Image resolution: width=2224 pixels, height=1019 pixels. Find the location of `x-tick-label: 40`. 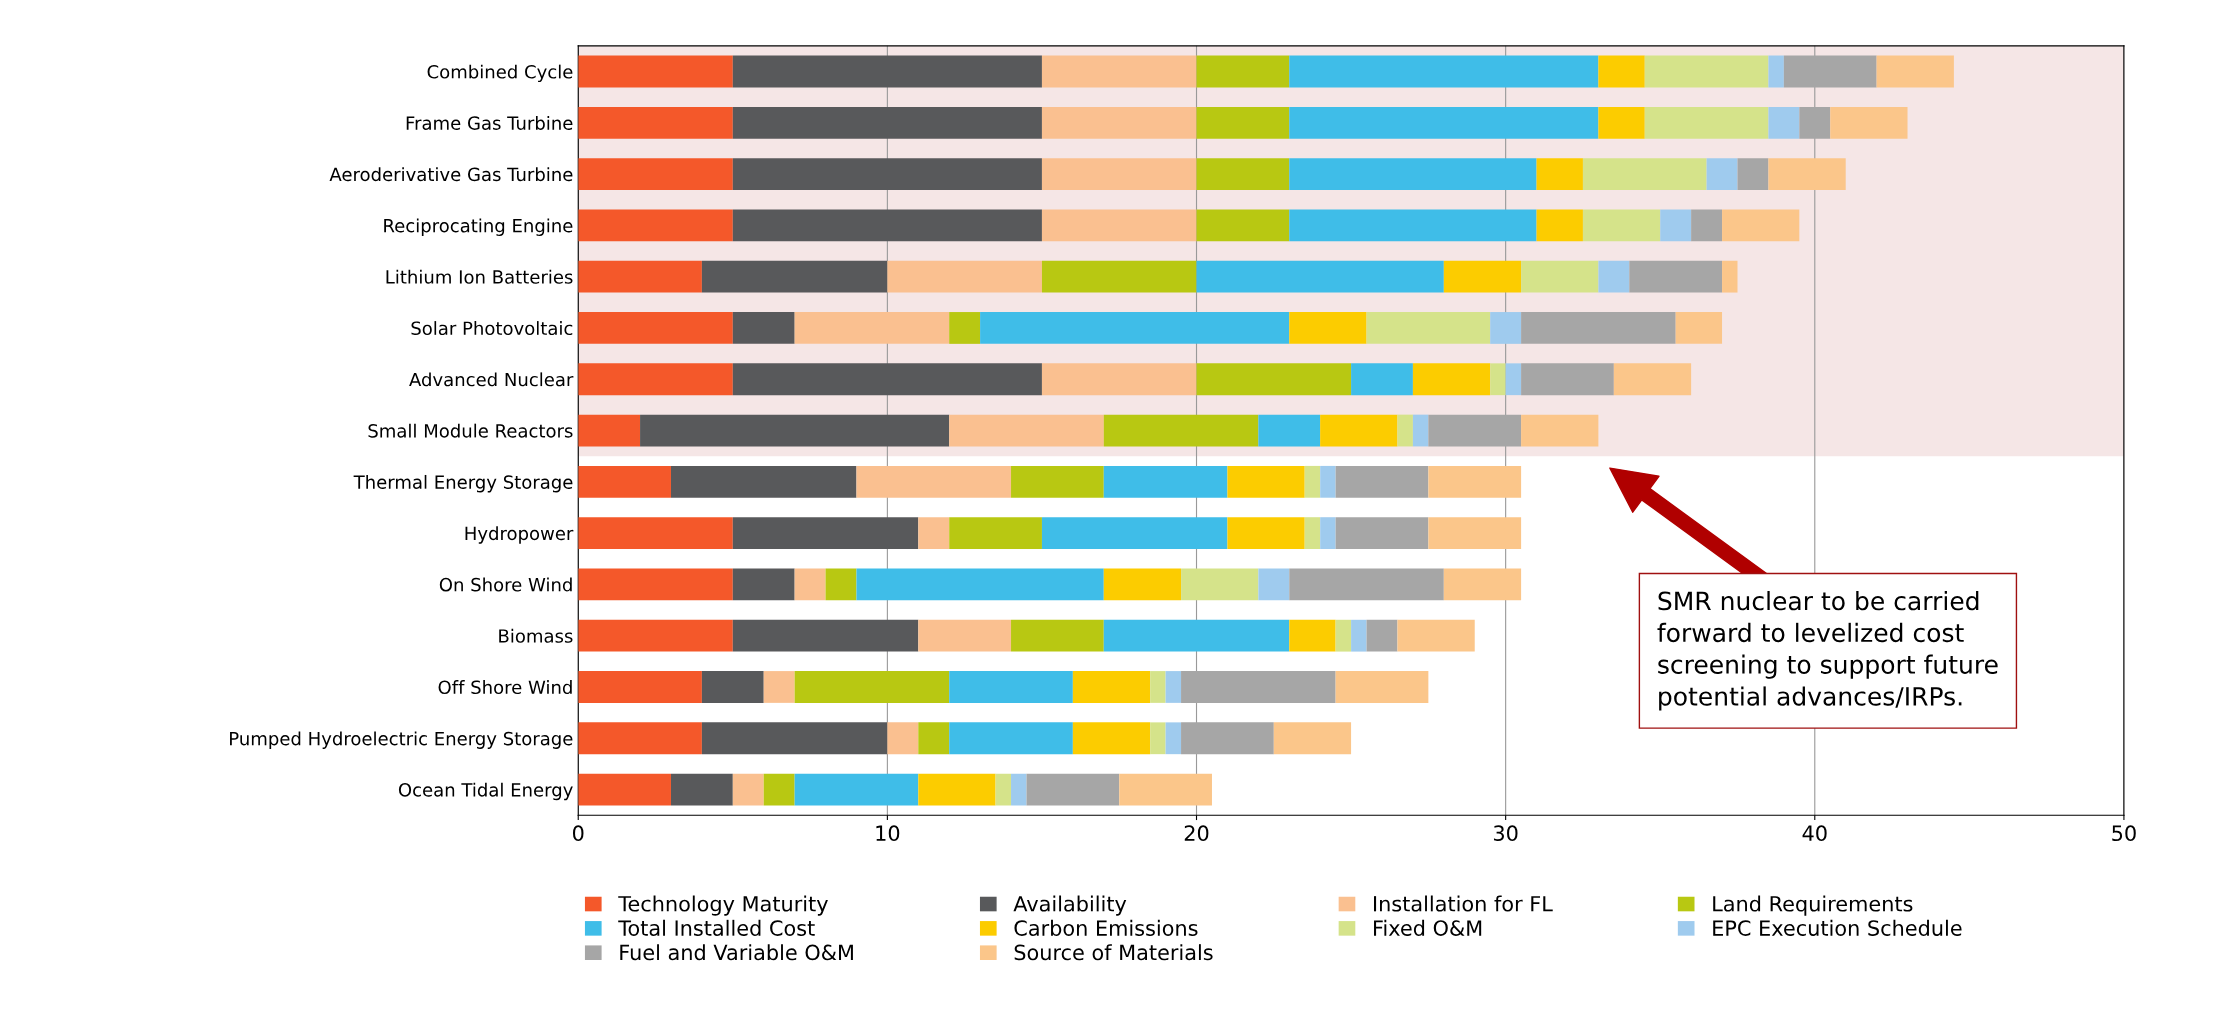

x-tick-label: 40 is located at coordinates (1814, 833).